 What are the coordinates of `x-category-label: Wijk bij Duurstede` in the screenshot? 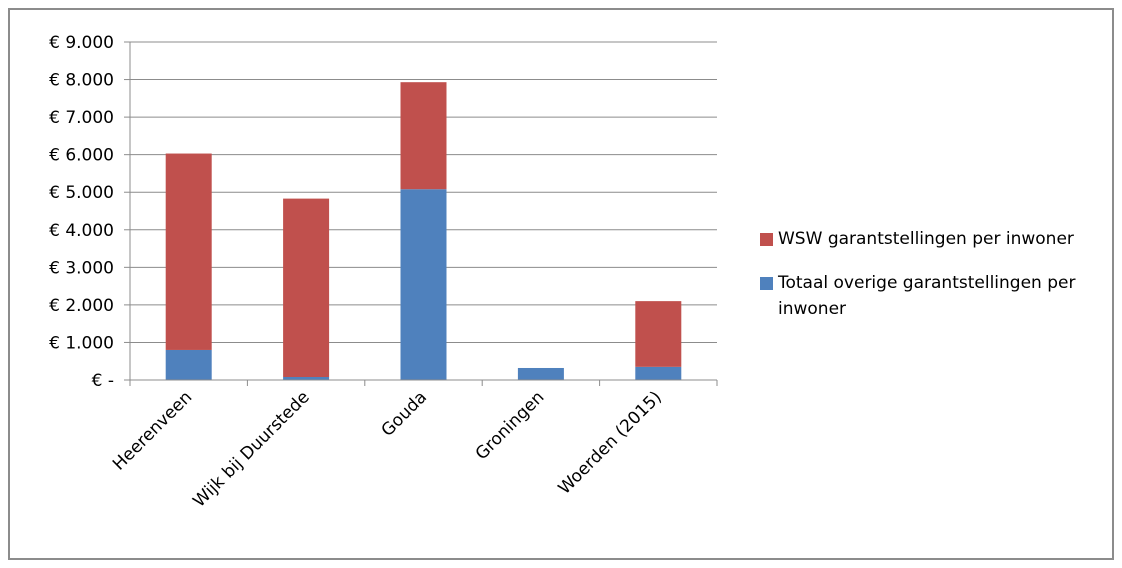 It's located at (251, 449).